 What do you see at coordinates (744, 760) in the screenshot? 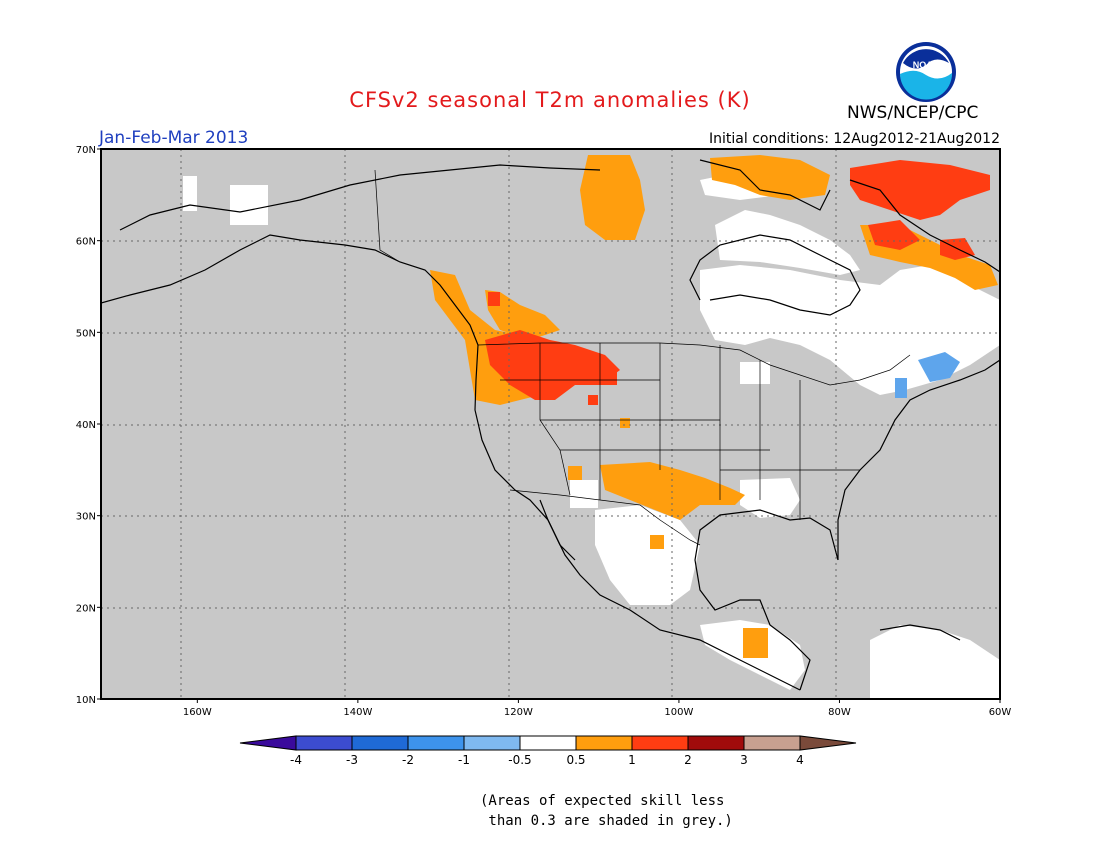
I see `colorbar-label: 3` at bounding box center [744, 760].